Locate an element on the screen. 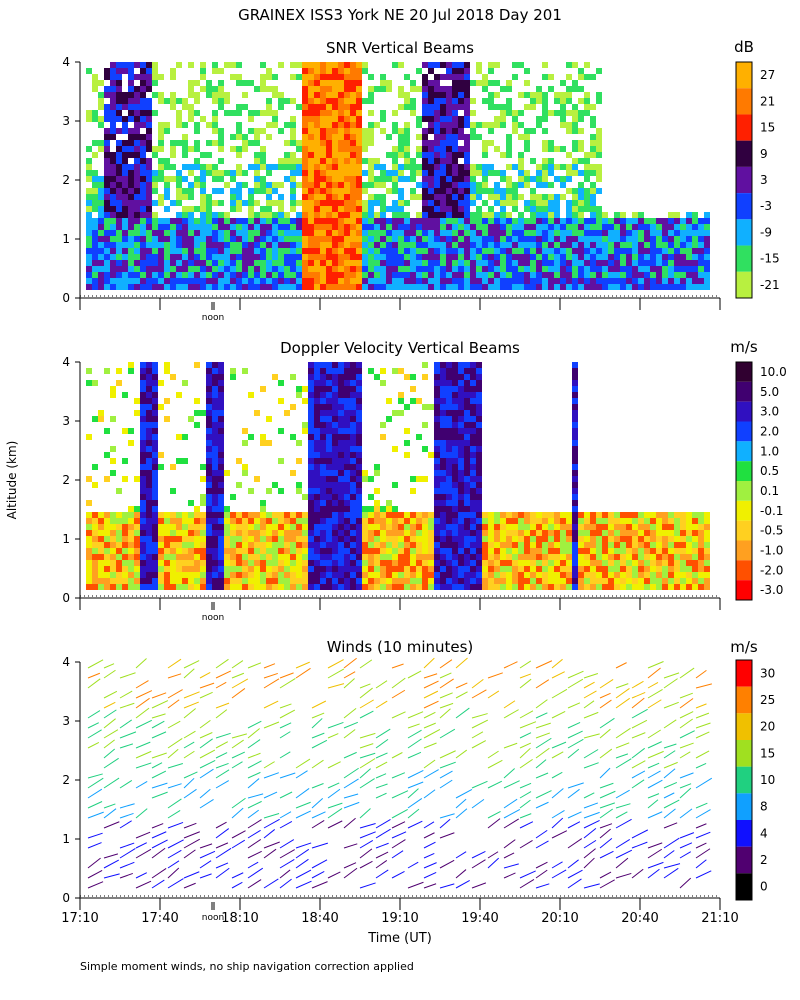 The height and width of the screenshot is (1000, 800). wind-barb is located at coordinates (141, 875).